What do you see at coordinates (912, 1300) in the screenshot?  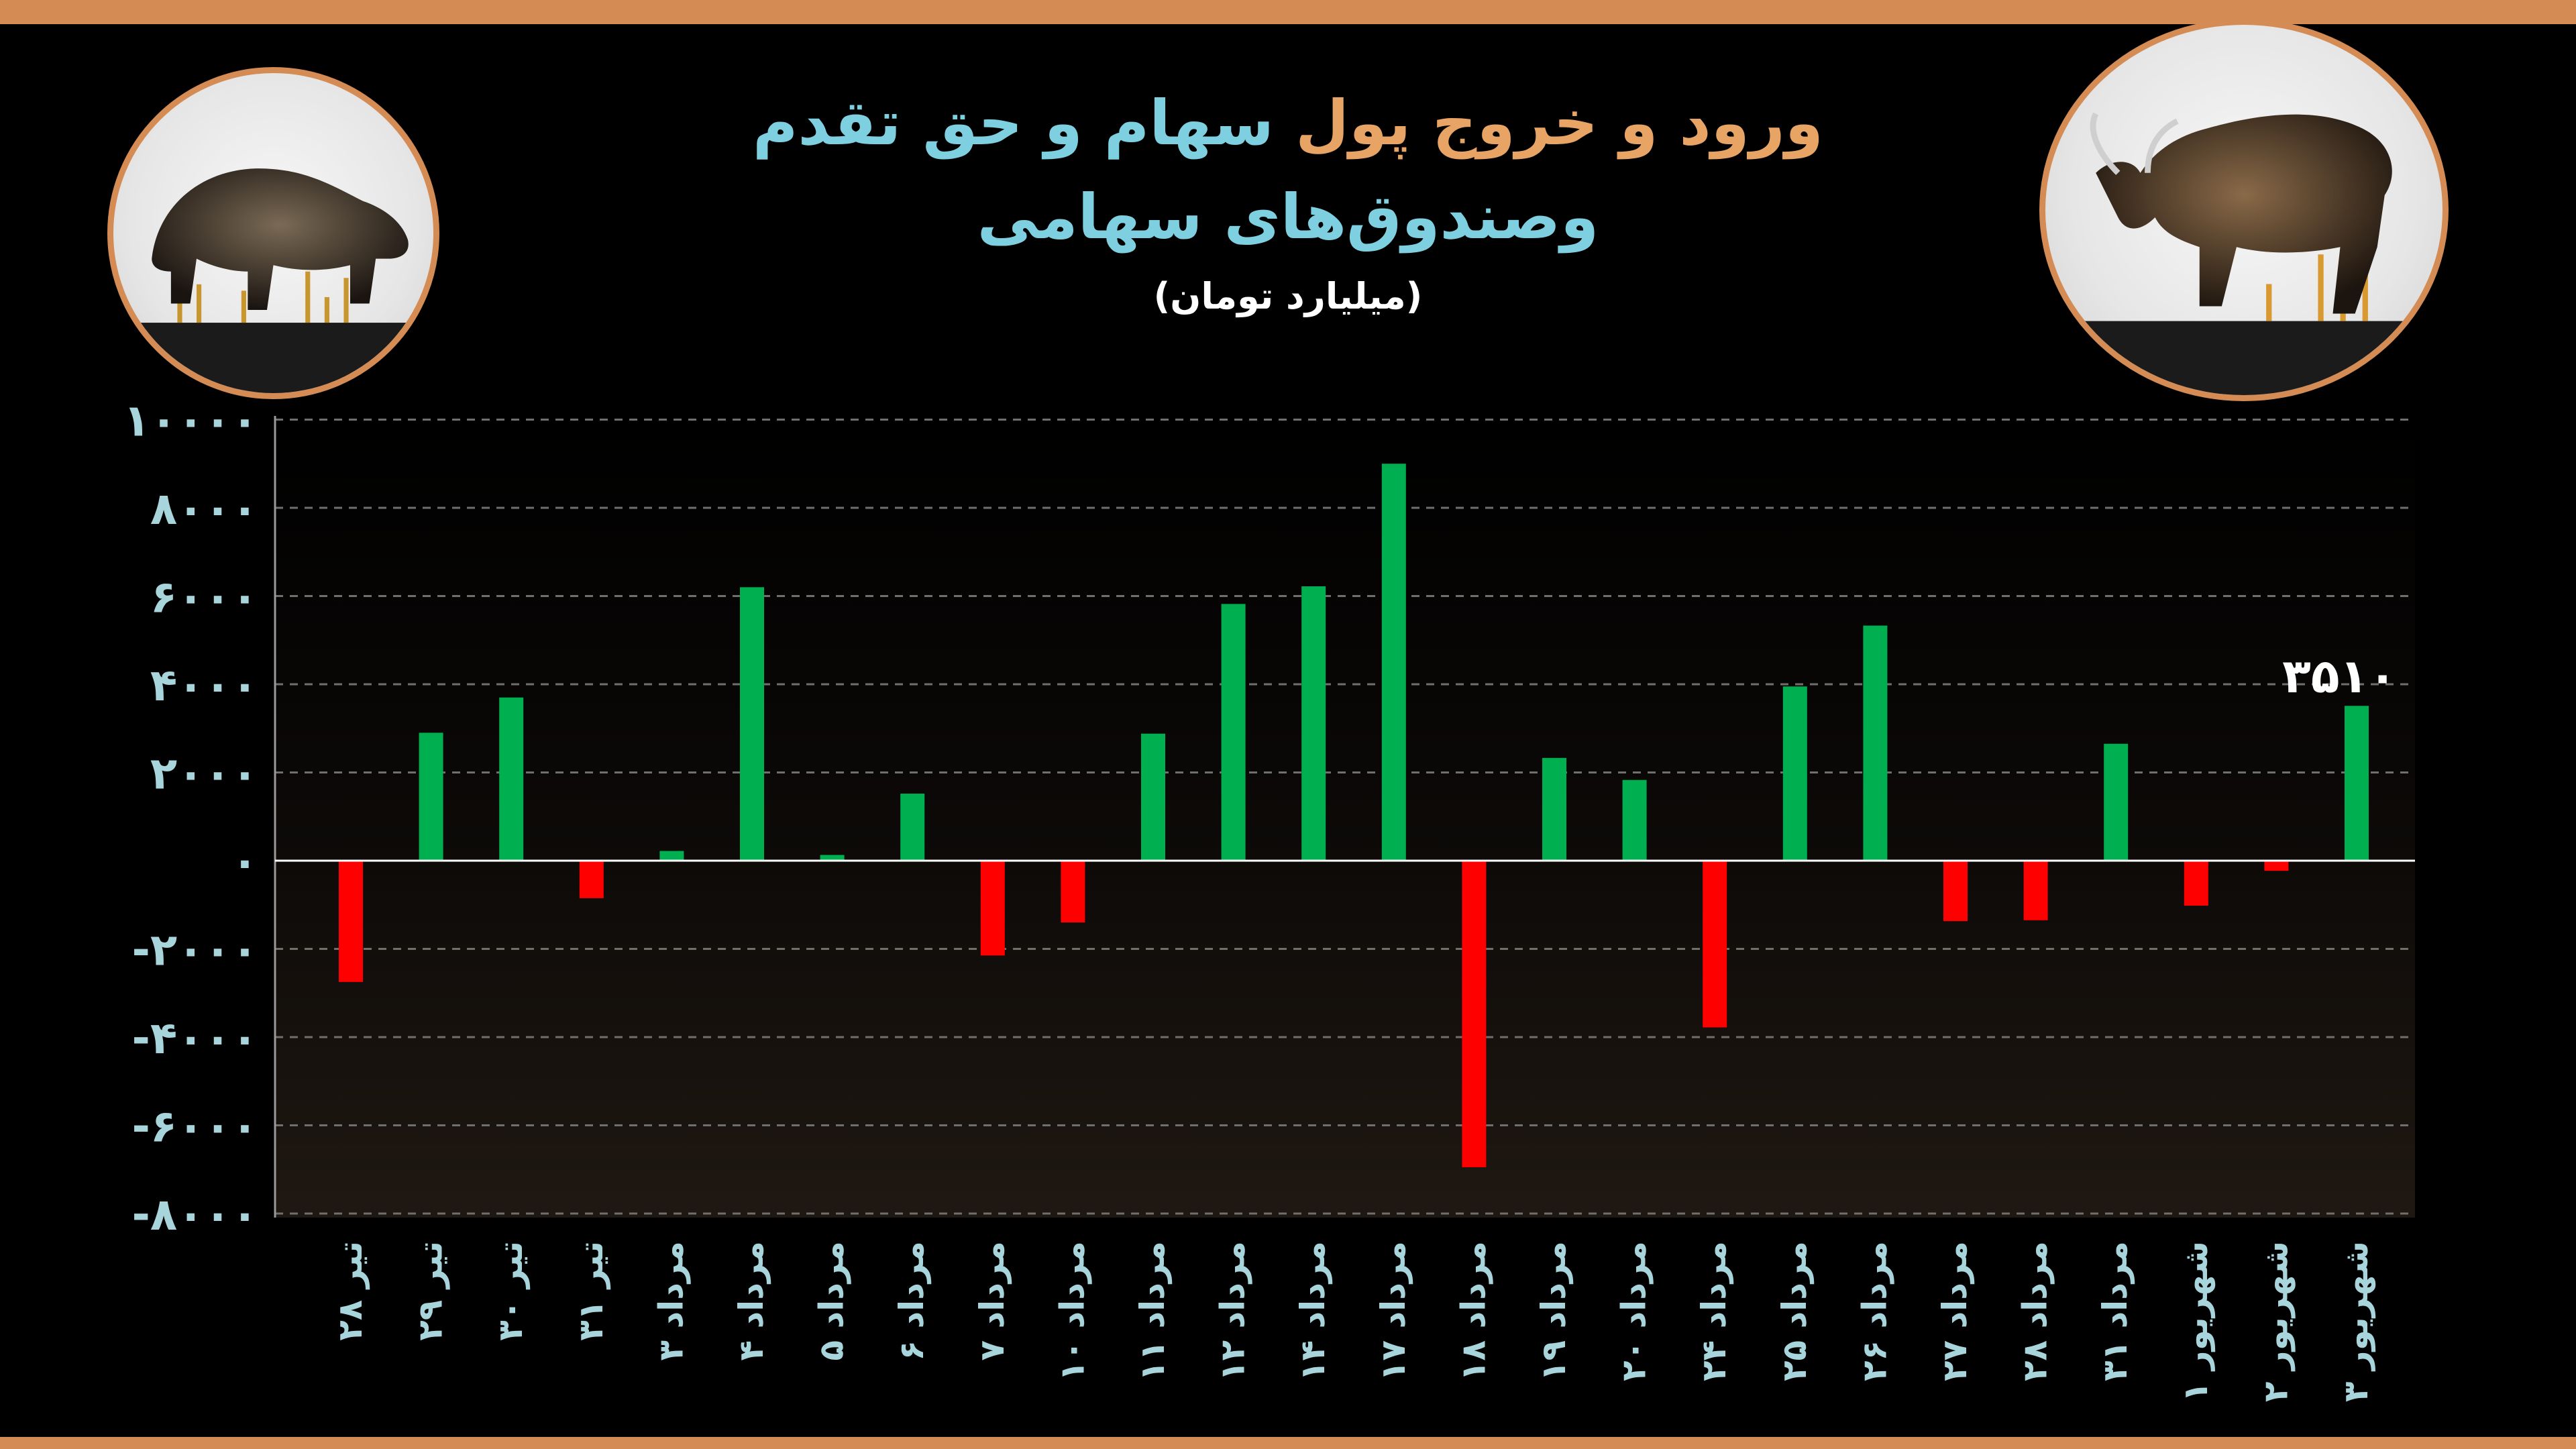 I see `x-tick-label: مرداد ۶` at bounding box center [912, 1300].